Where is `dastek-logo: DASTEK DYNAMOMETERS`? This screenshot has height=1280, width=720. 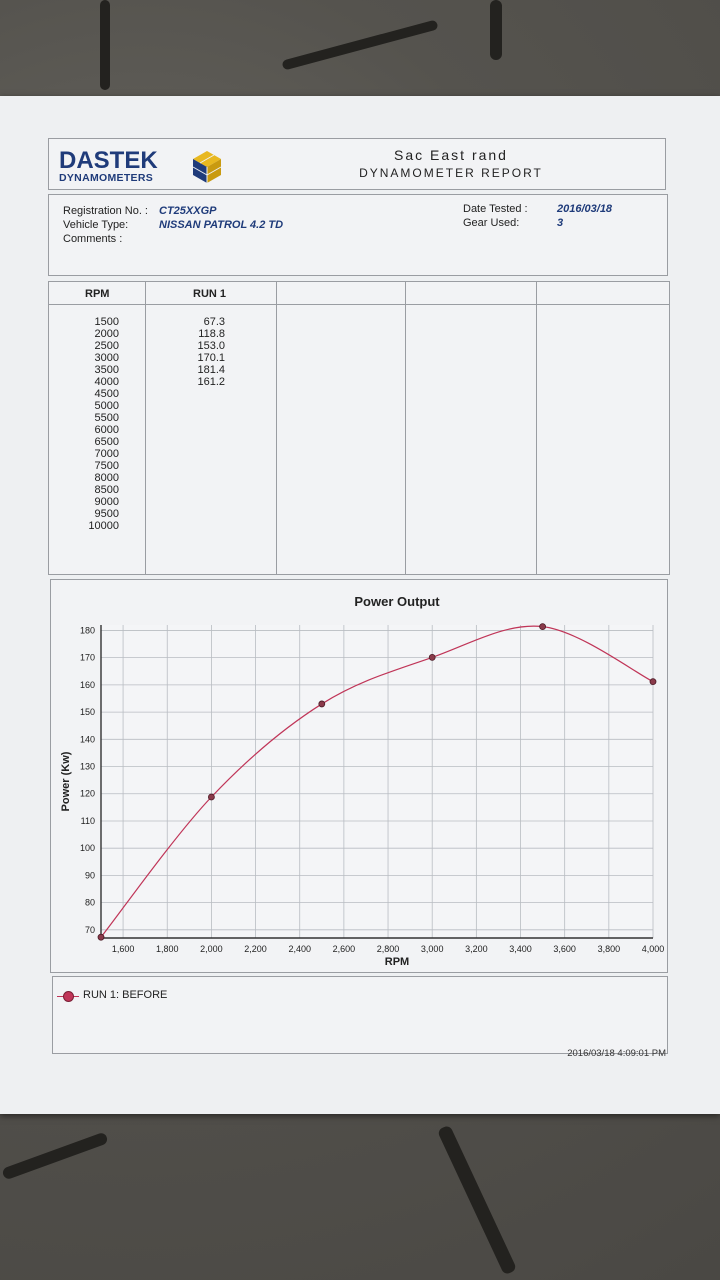
dastek-logo: DASTEK DYNAMOMETERS is located at coordinates (149, 167).